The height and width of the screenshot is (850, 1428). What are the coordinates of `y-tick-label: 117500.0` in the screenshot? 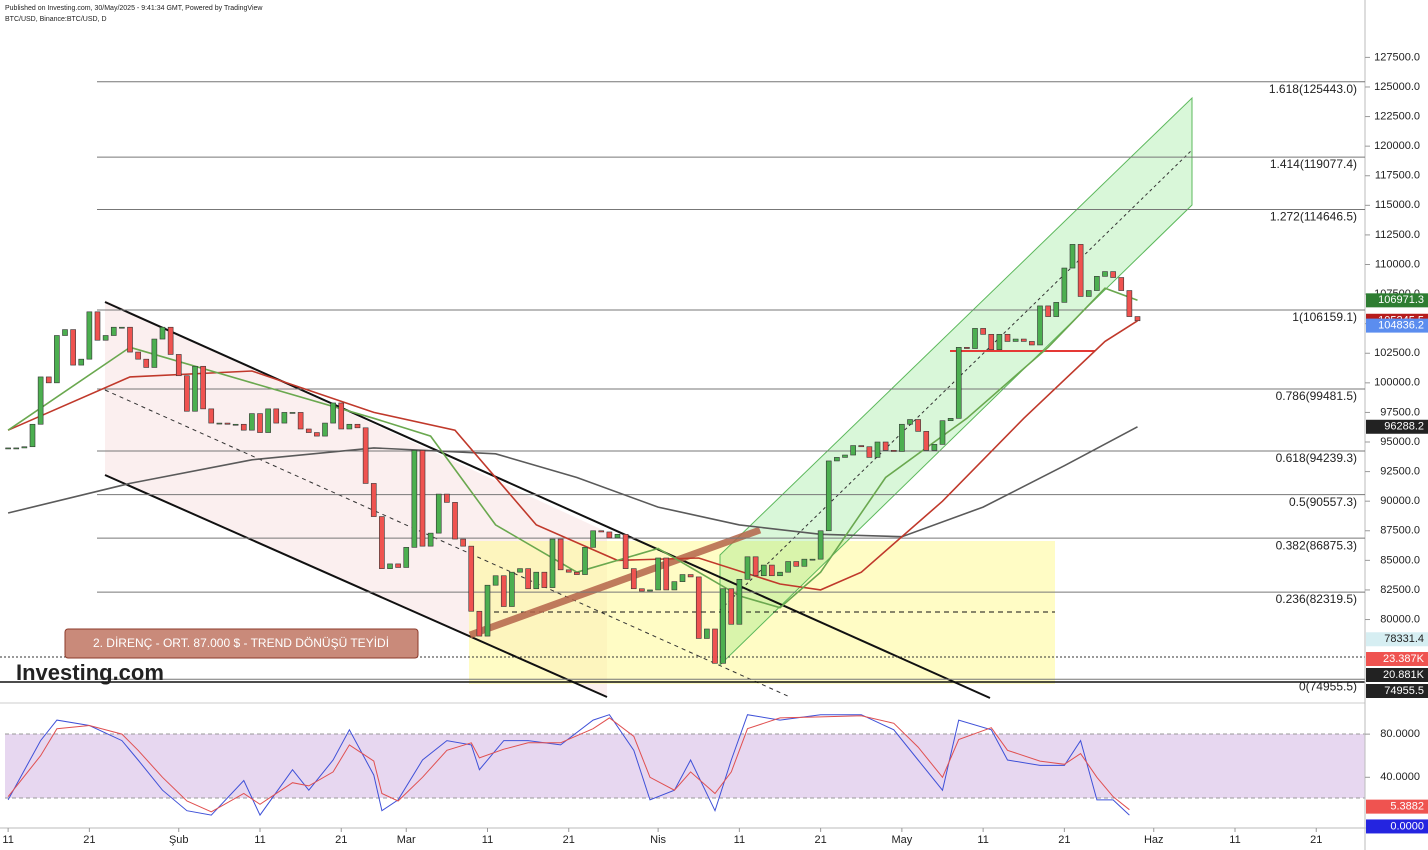 It's located at (1397, 176).